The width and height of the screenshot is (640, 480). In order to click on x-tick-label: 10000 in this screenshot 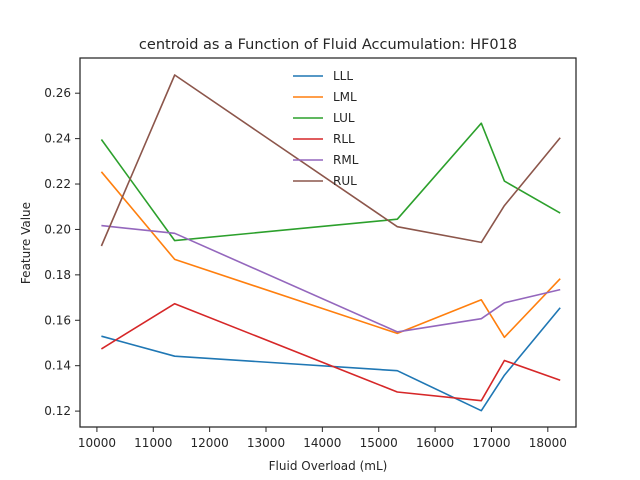, I will do `click(97, 443)`.